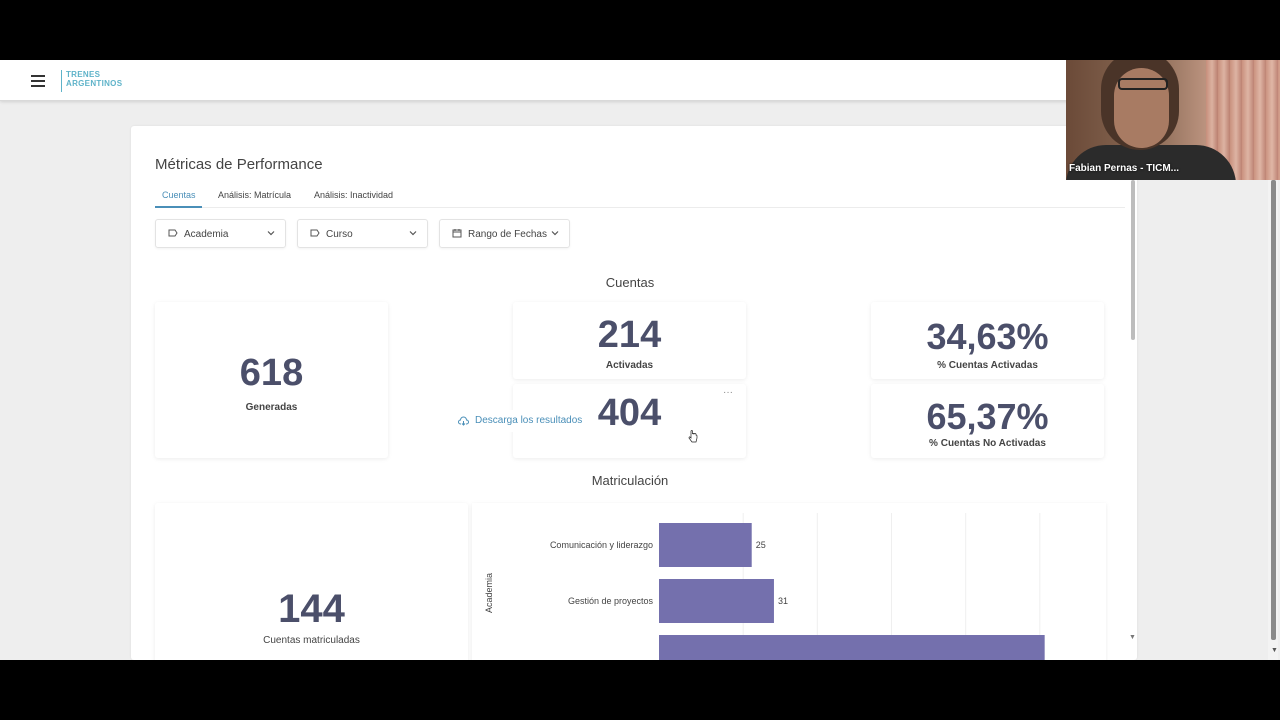 This screenshot has width=1280, height=720. I want to click on activadas-card: 214 Activadas, so click(629, 340).